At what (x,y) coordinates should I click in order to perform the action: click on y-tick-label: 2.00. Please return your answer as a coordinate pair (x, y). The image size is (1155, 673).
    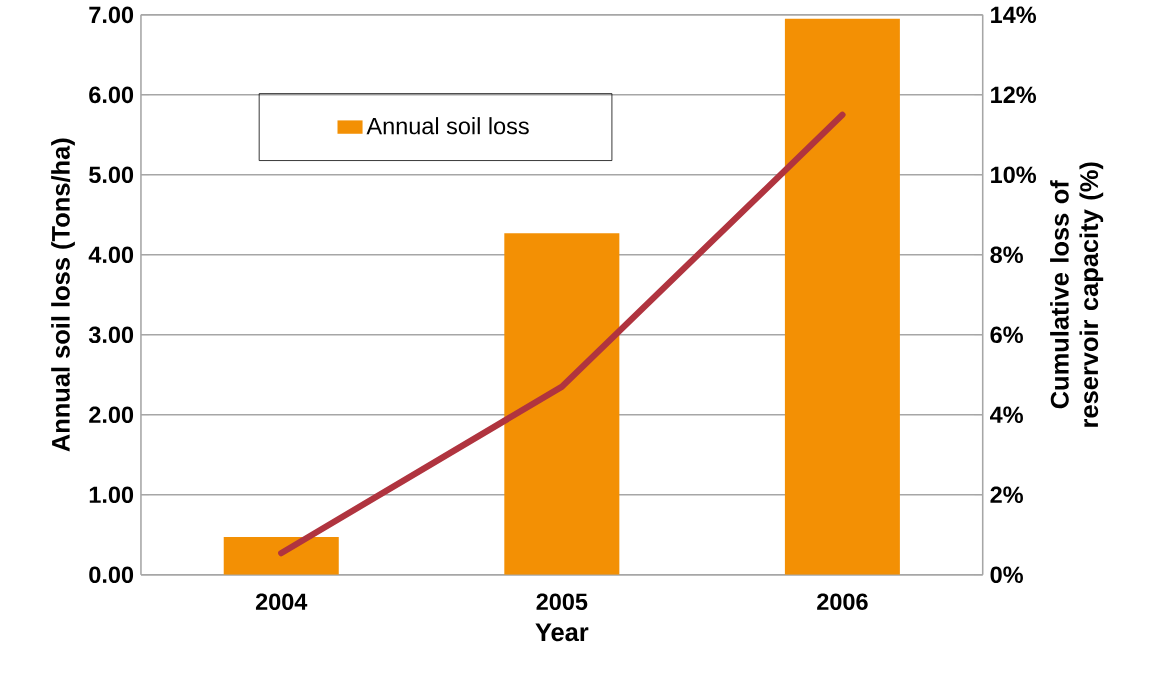
    Looking at the image, I should click on (111, 415).